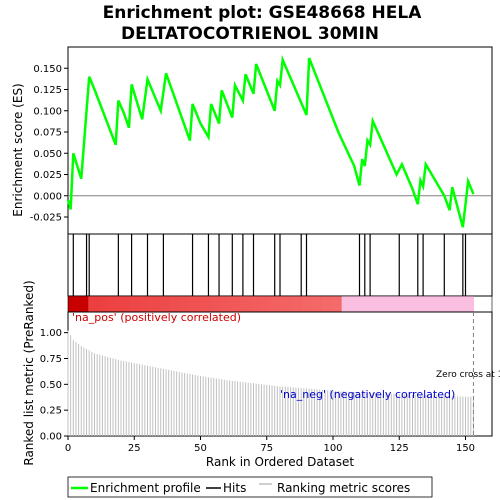 The width and height of the screenshot is (500, 500). What do you see at coordinates (47, 69) in the screenshot?
I see `es-ytick-label: 0.150` at bounding box center [47, 69].